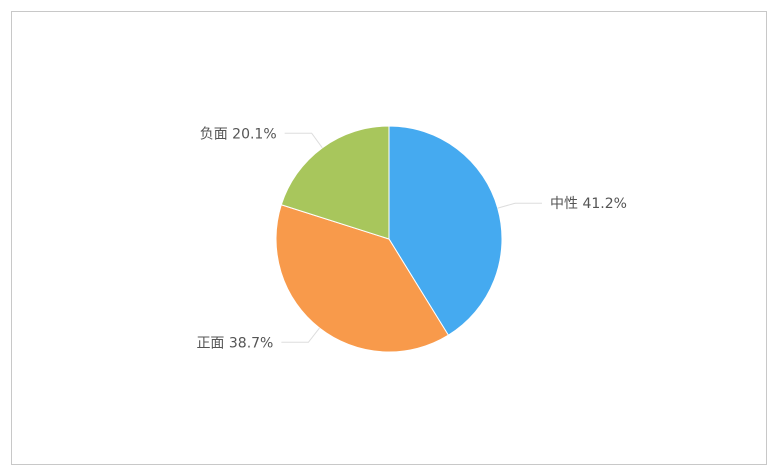 Image resolution: width=778 pixels, height=476 pixels. Describe the element at coordinates (234, 343) in the screenshot. I see `slice-label-positive: 正面 38.7%` at that location.